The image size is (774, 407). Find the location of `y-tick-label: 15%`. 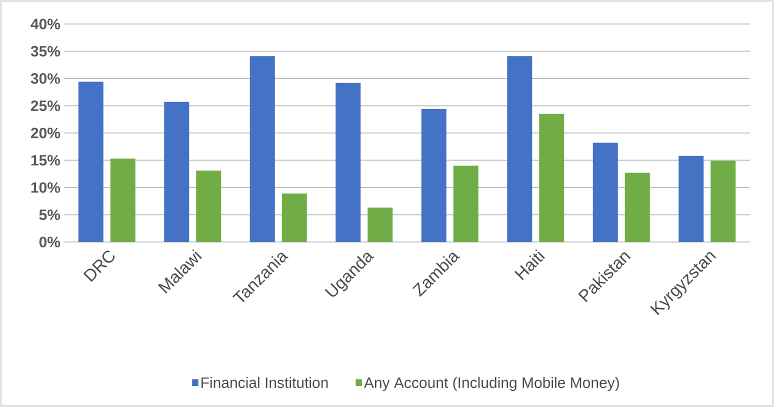

y-tick-label: 15% is located at coordinates (45, 160).